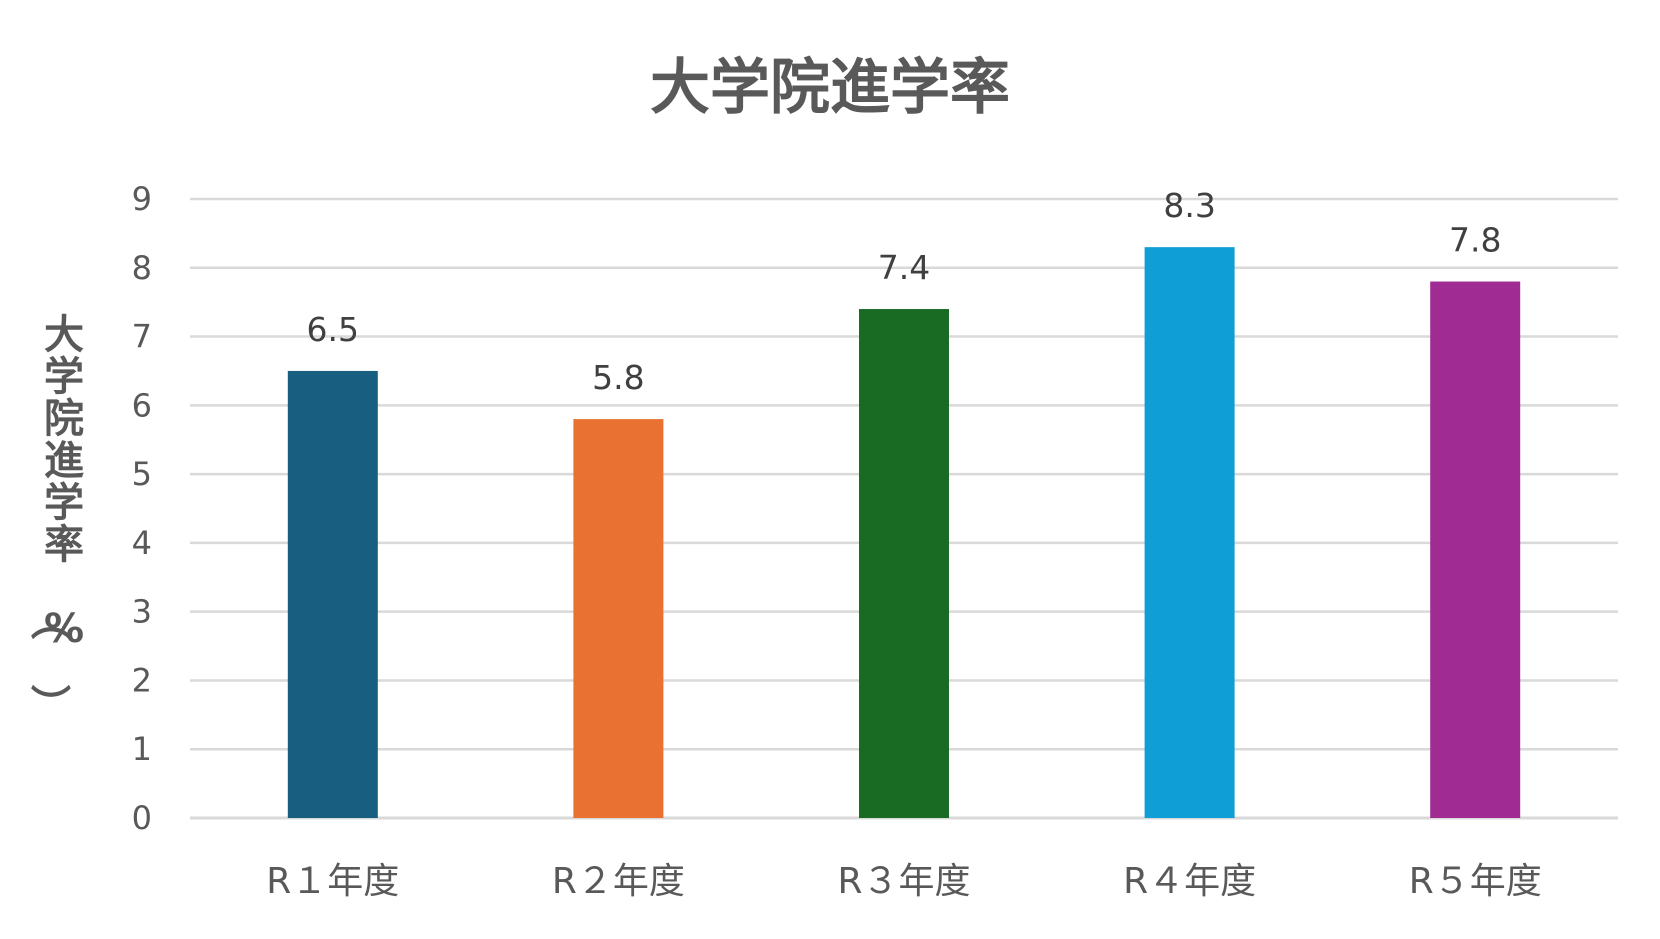 The width and height of the screenshot is (1660, 939). Describe the element at coordinates (142, 405) in the screenshot. I see `y-tick-label: 6` at that location.